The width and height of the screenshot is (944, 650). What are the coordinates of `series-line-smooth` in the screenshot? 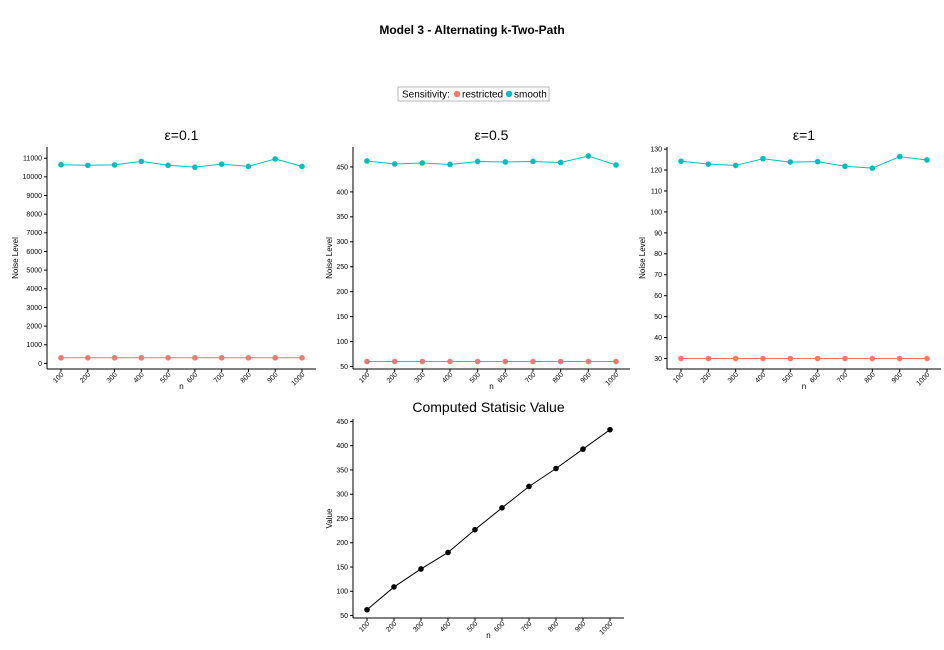 It's located at (804, 162).